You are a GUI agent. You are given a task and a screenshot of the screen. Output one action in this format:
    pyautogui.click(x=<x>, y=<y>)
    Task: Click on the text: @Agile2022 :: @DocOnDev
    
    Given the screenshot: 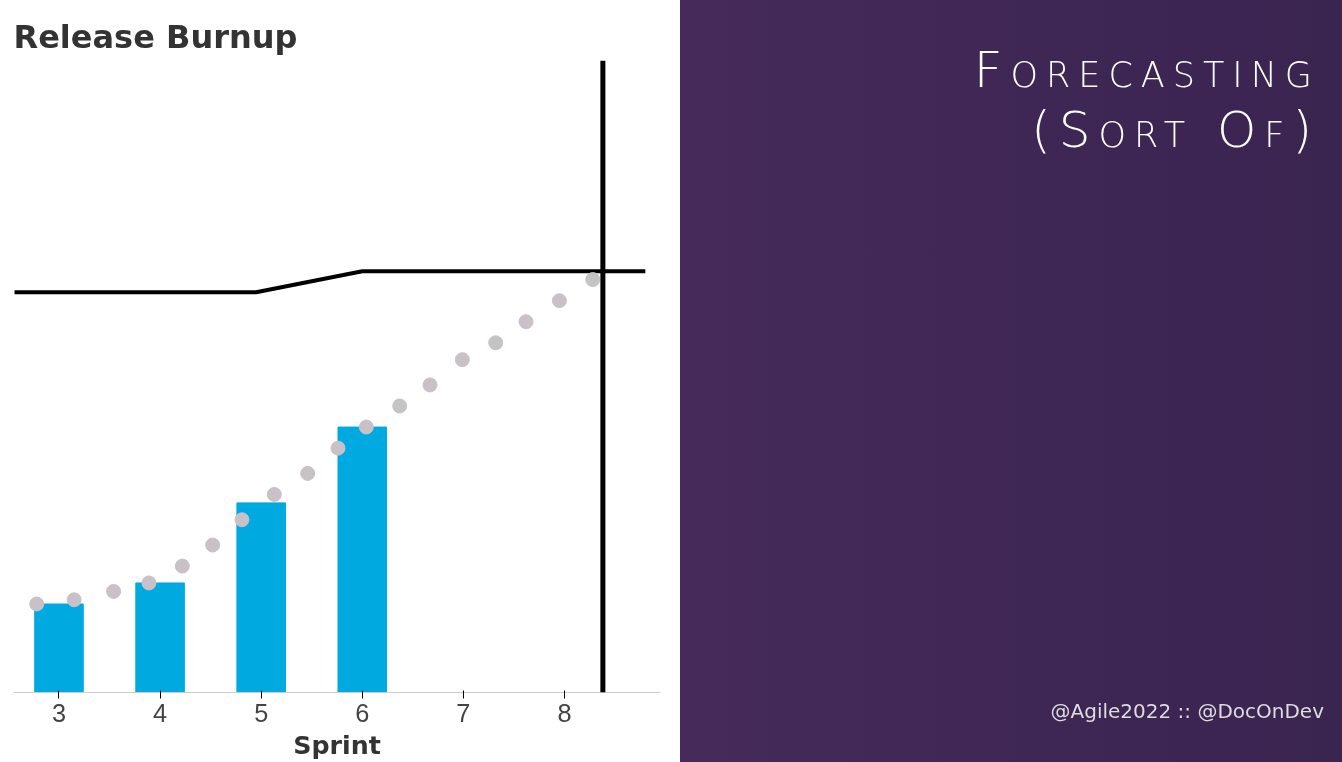 What is the action you would take?
    pyautogui.click(x=1187, y=712)
    